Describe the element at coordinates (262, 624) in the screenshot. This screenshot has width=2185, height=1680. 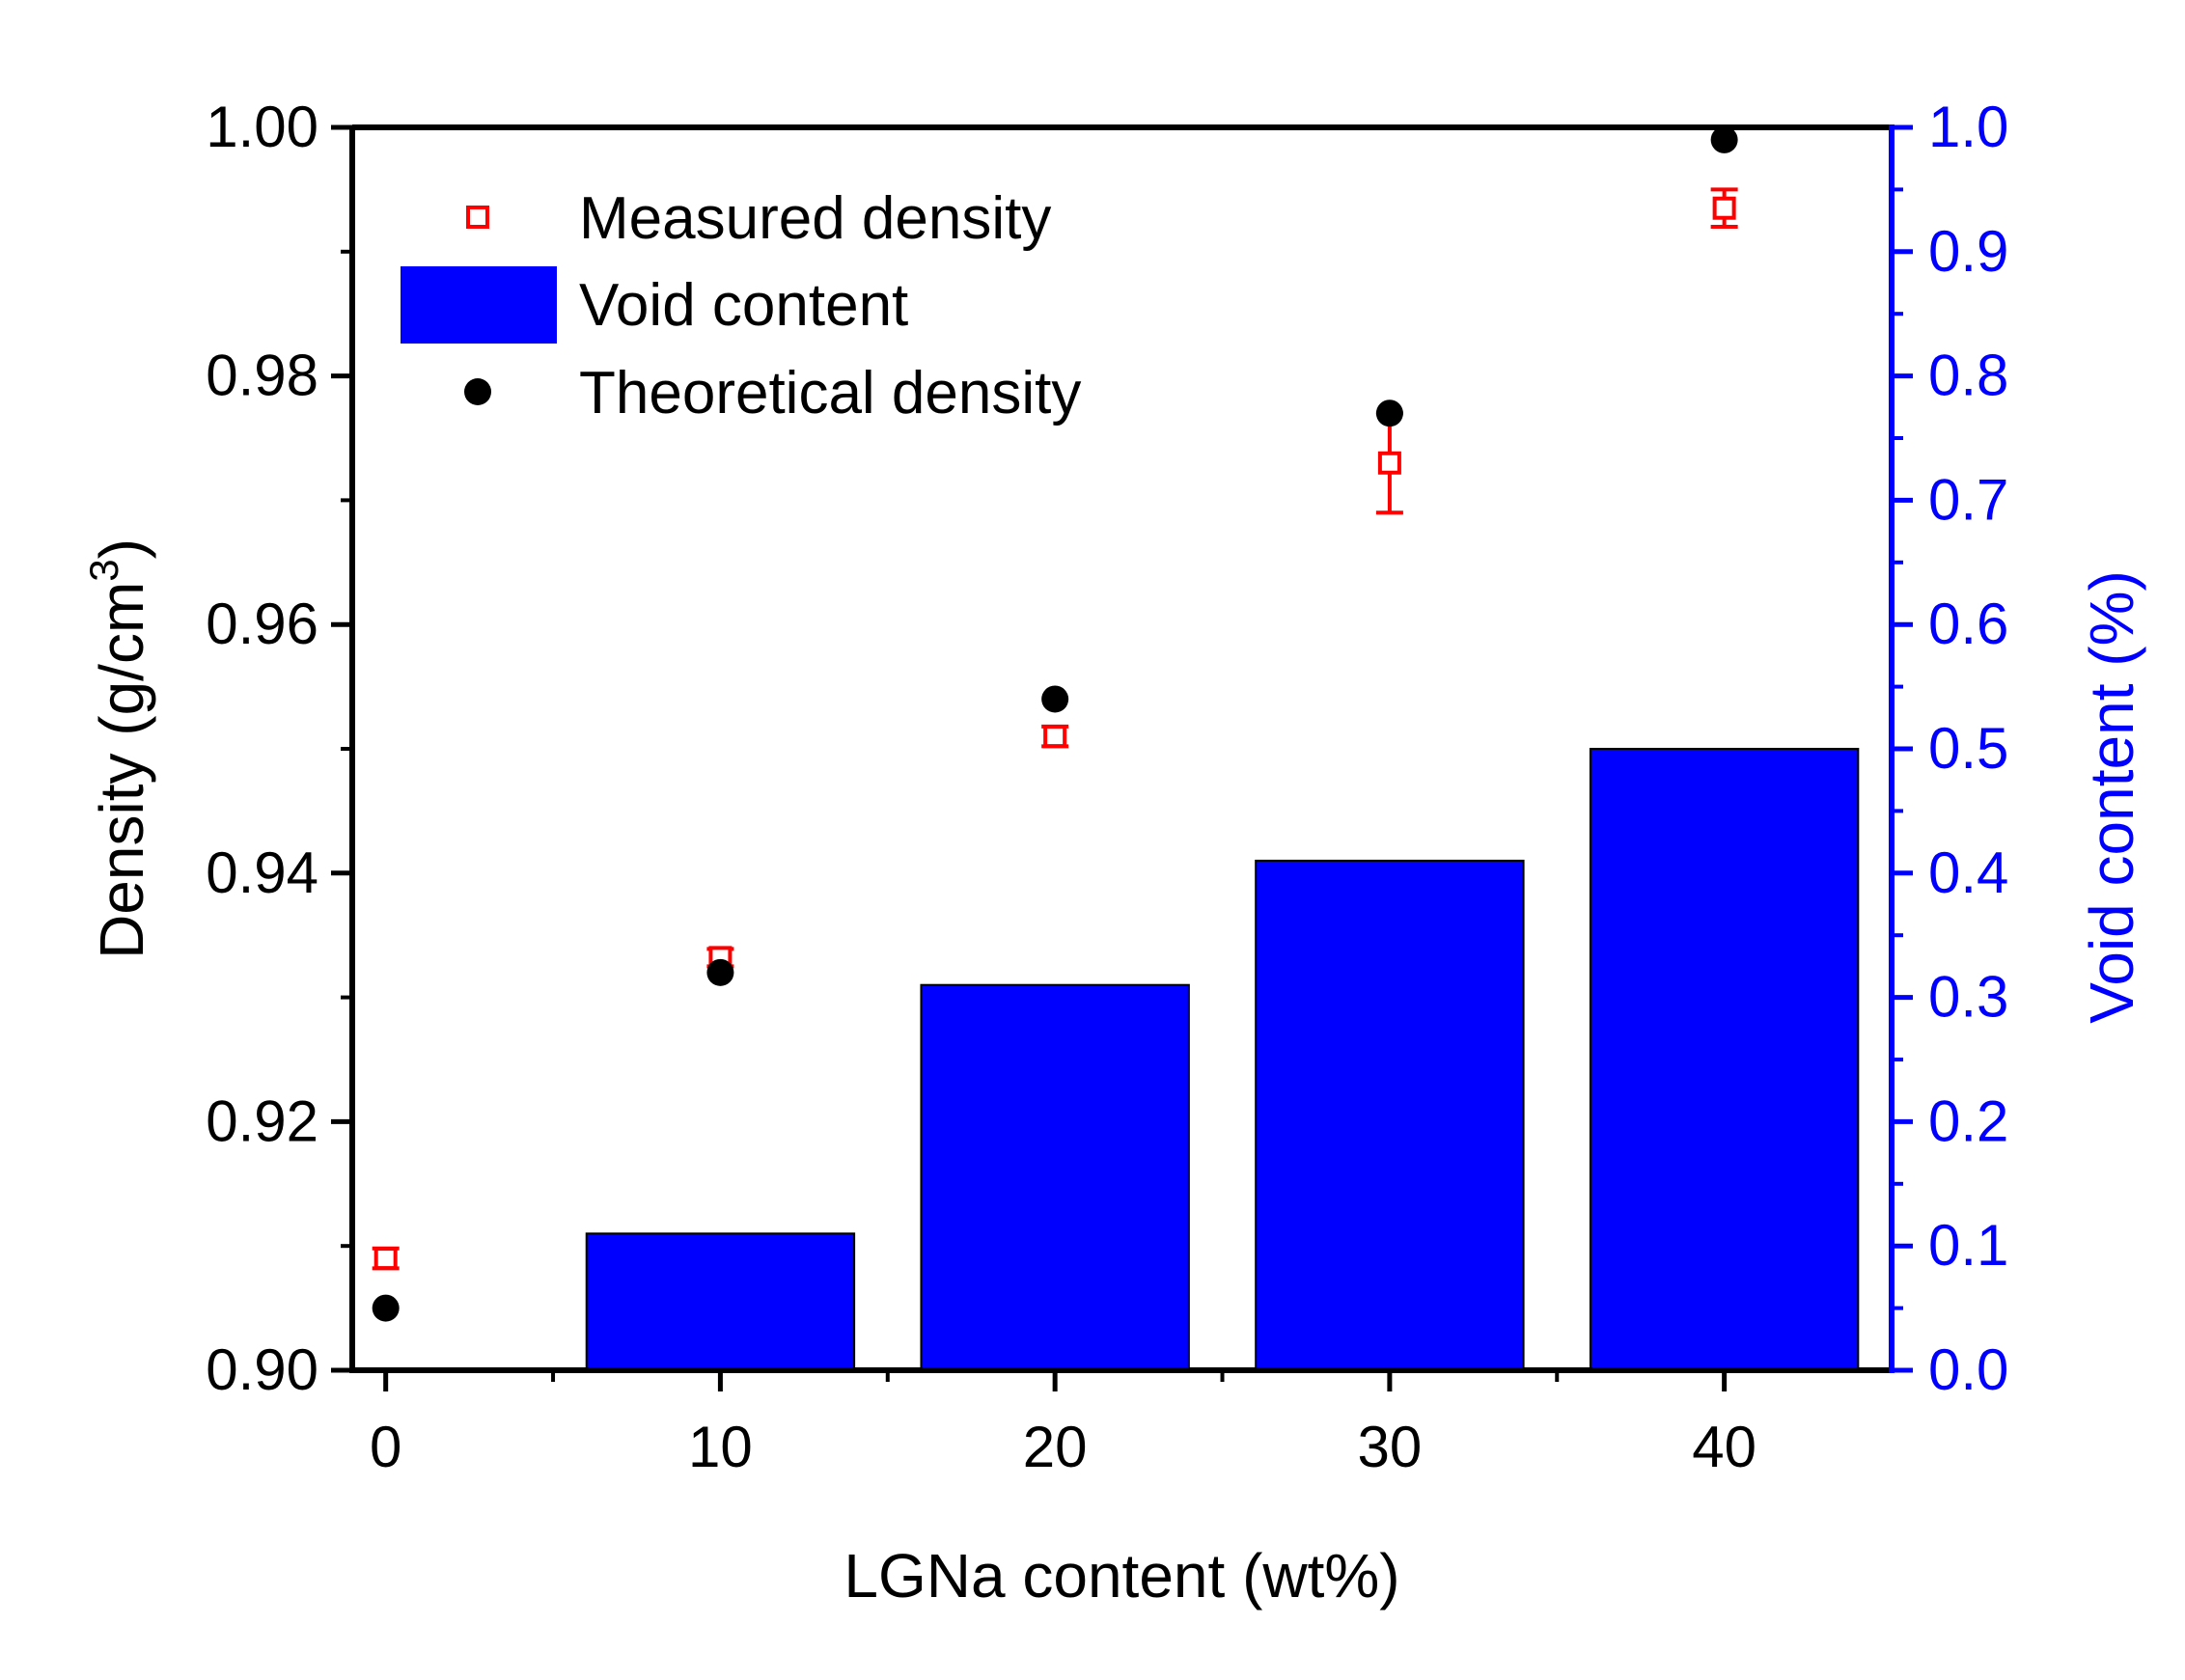
I see `left-tick-label: 0.96` at that location.